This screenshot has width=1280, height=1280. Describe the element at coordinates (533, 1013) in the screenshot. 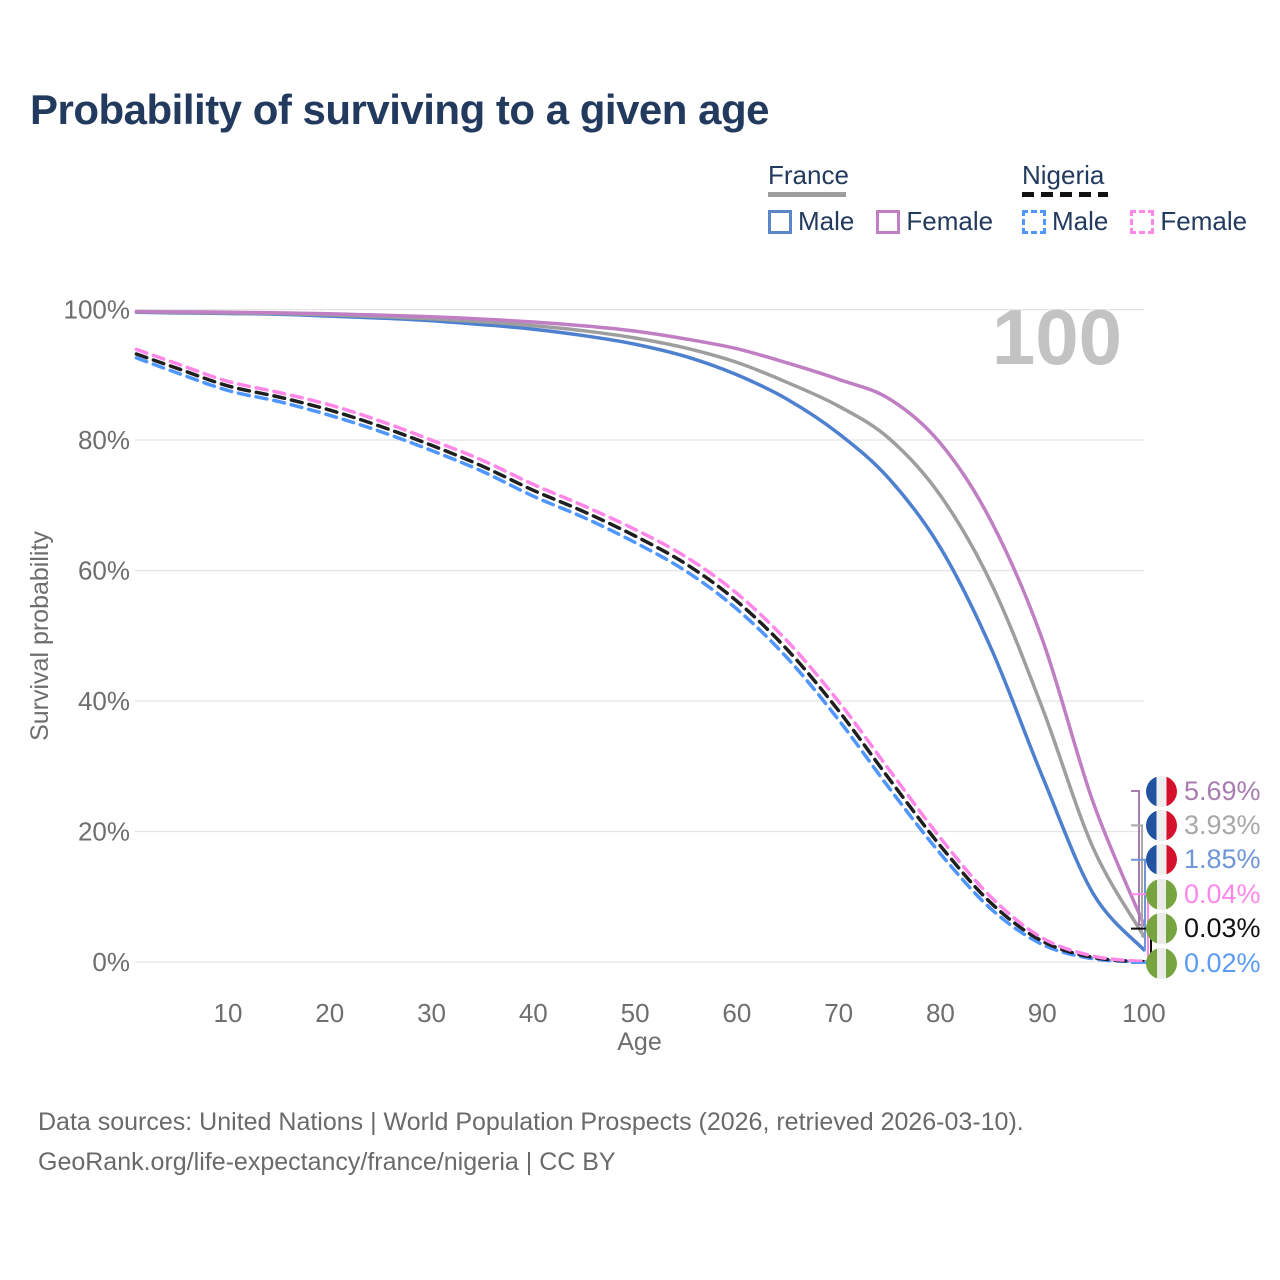

I see `x-tick-label: 40` at that location.